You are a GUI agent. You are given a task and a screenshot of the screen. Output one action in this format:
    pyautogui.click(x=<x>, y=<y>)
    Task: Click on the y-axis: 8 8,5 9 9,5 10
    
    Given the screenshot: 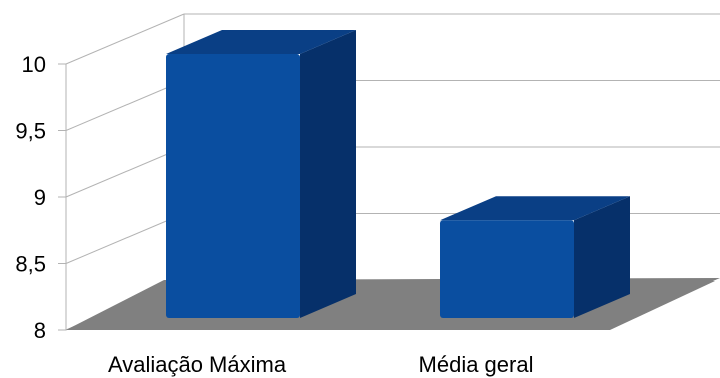 What is the action you would take?
    pyautogui.click(x=41, y=197)
    